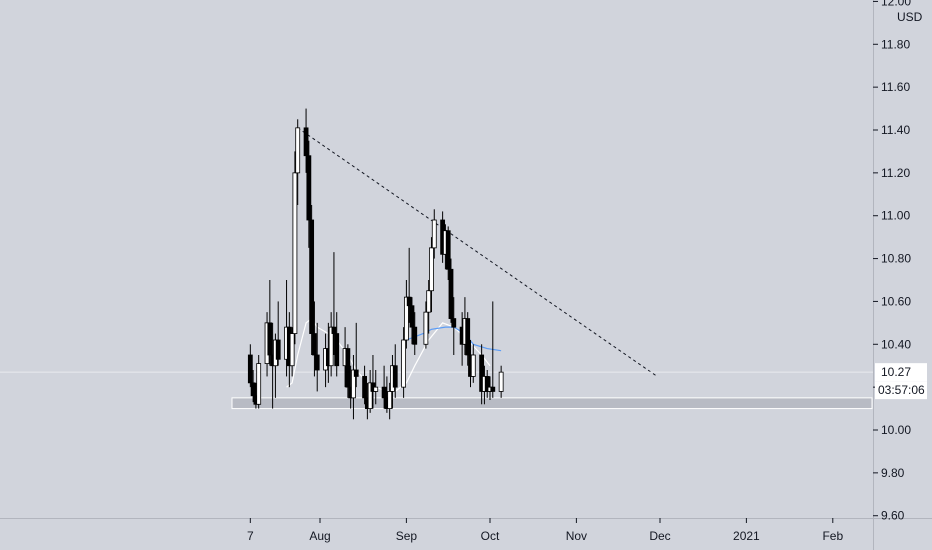 This screenshot has width=932, height=550. Describe the element at coordinates (893, 473) in the screenshot. I see `y-tick-label: 9.80` at that location.